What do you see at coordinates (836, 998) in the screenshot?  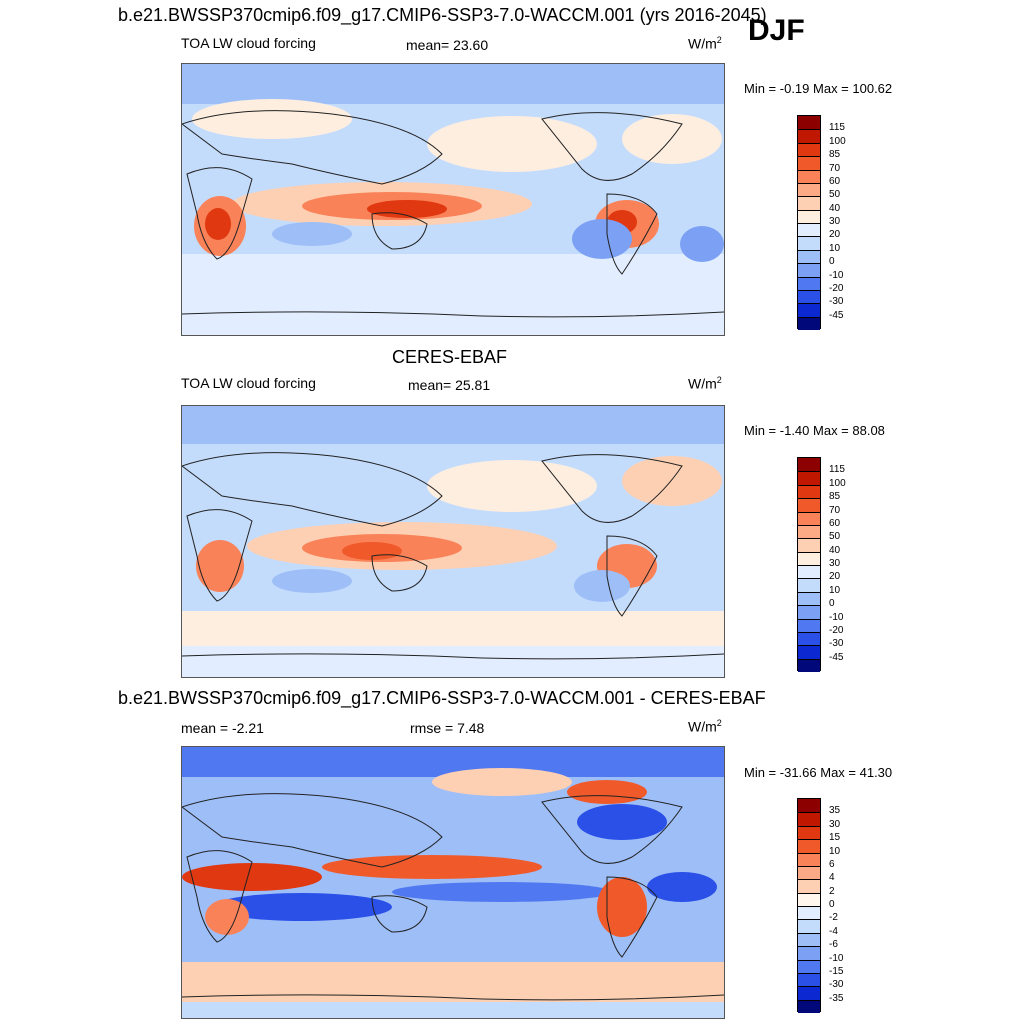 I see `colorbar-tick-label: -35` at bounding box center [836, 998].